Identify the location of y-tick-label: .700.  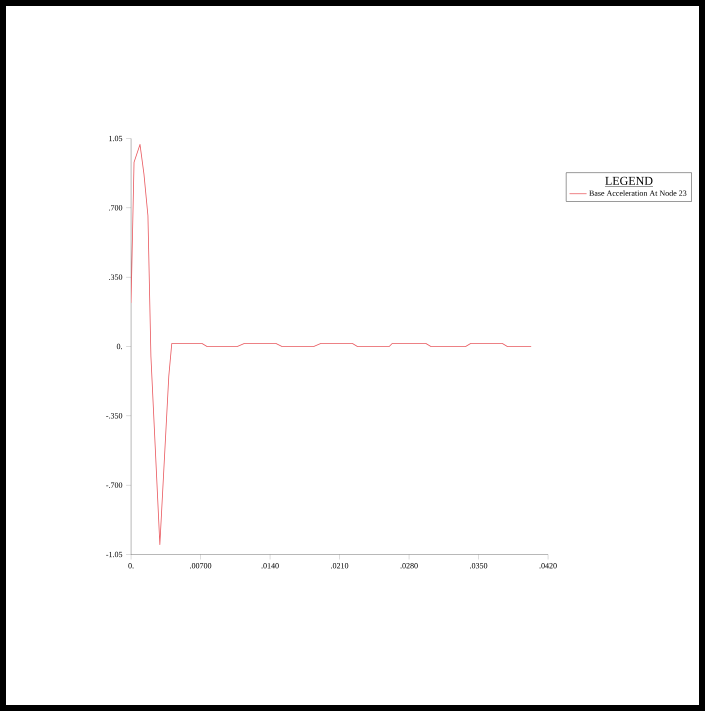
(115, 208).